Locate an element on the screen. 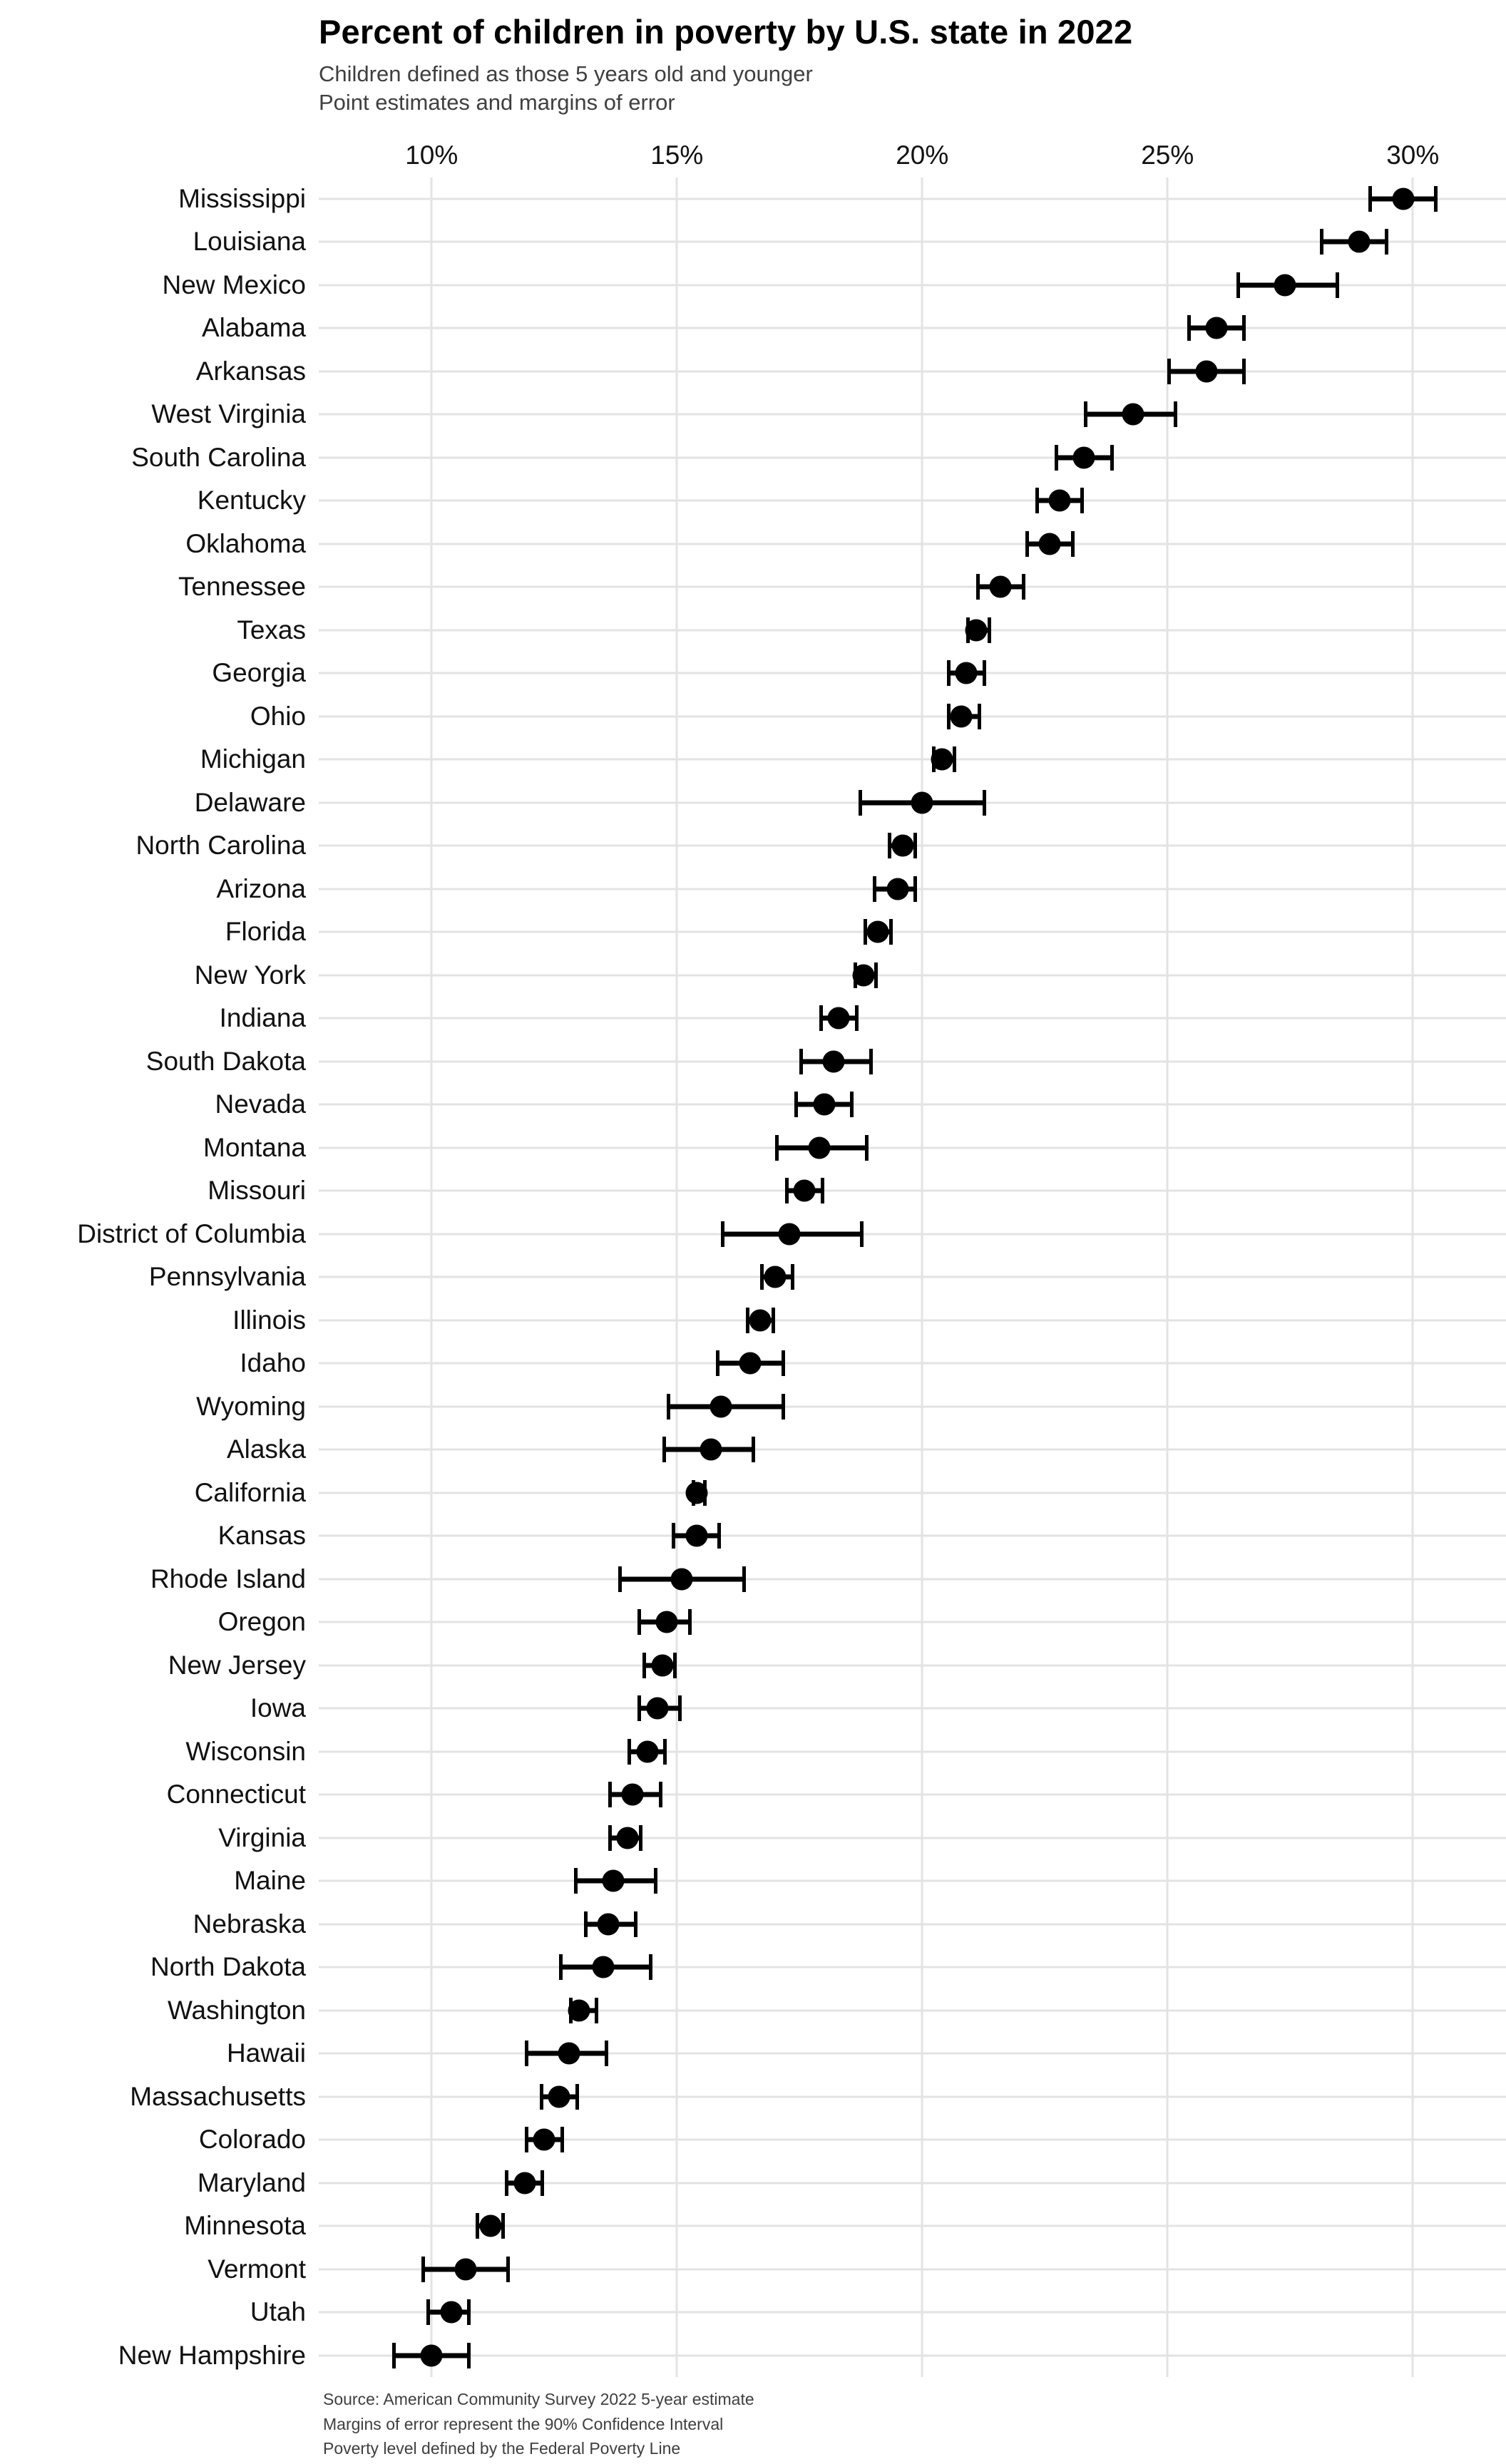 This screenshot has width=1506, height=2464. state-row: North Dakota is located at coordinates (753, 1967).